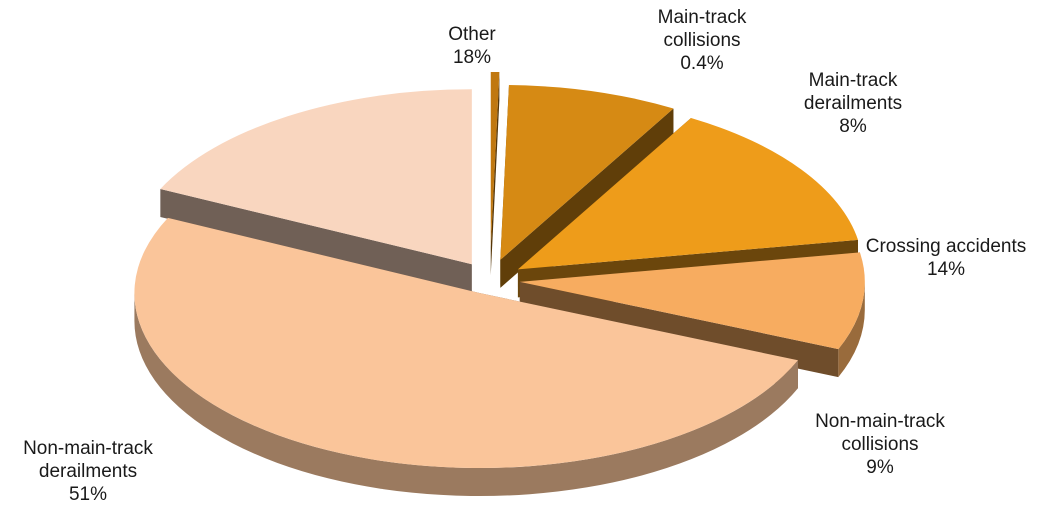 The width and height of the screenshot is (1049, 514). I want to click on slice-label-crossing-accidents: Crossing accidents 14%, so click(946, 258).